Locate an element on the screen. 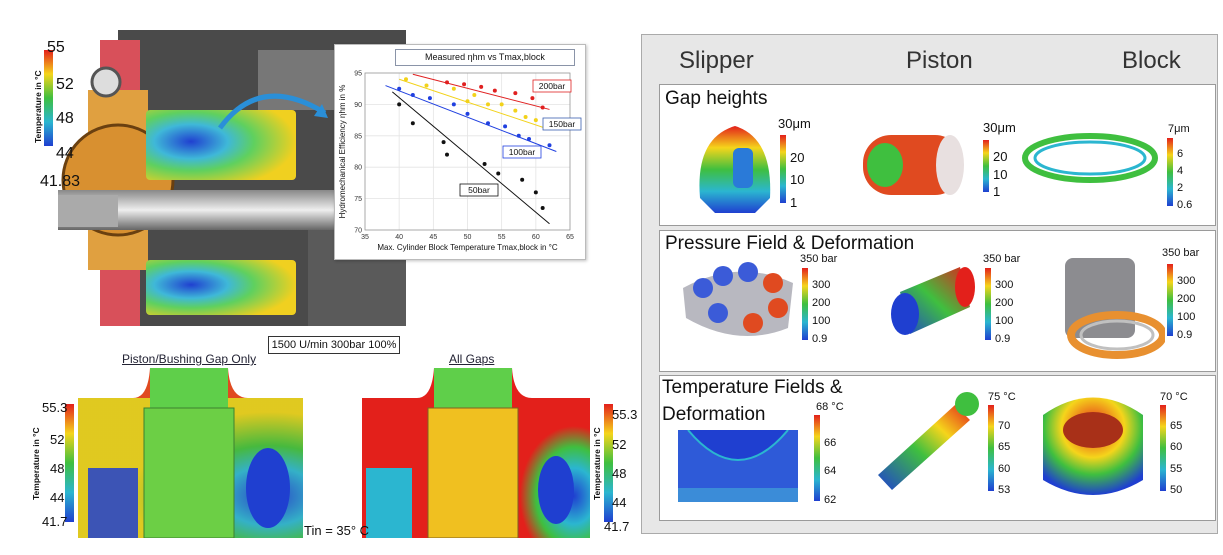 The width and height of the screenshot is (1223, 555). scale-tick-label: 0.6 is located at coordinates (1185, 205).